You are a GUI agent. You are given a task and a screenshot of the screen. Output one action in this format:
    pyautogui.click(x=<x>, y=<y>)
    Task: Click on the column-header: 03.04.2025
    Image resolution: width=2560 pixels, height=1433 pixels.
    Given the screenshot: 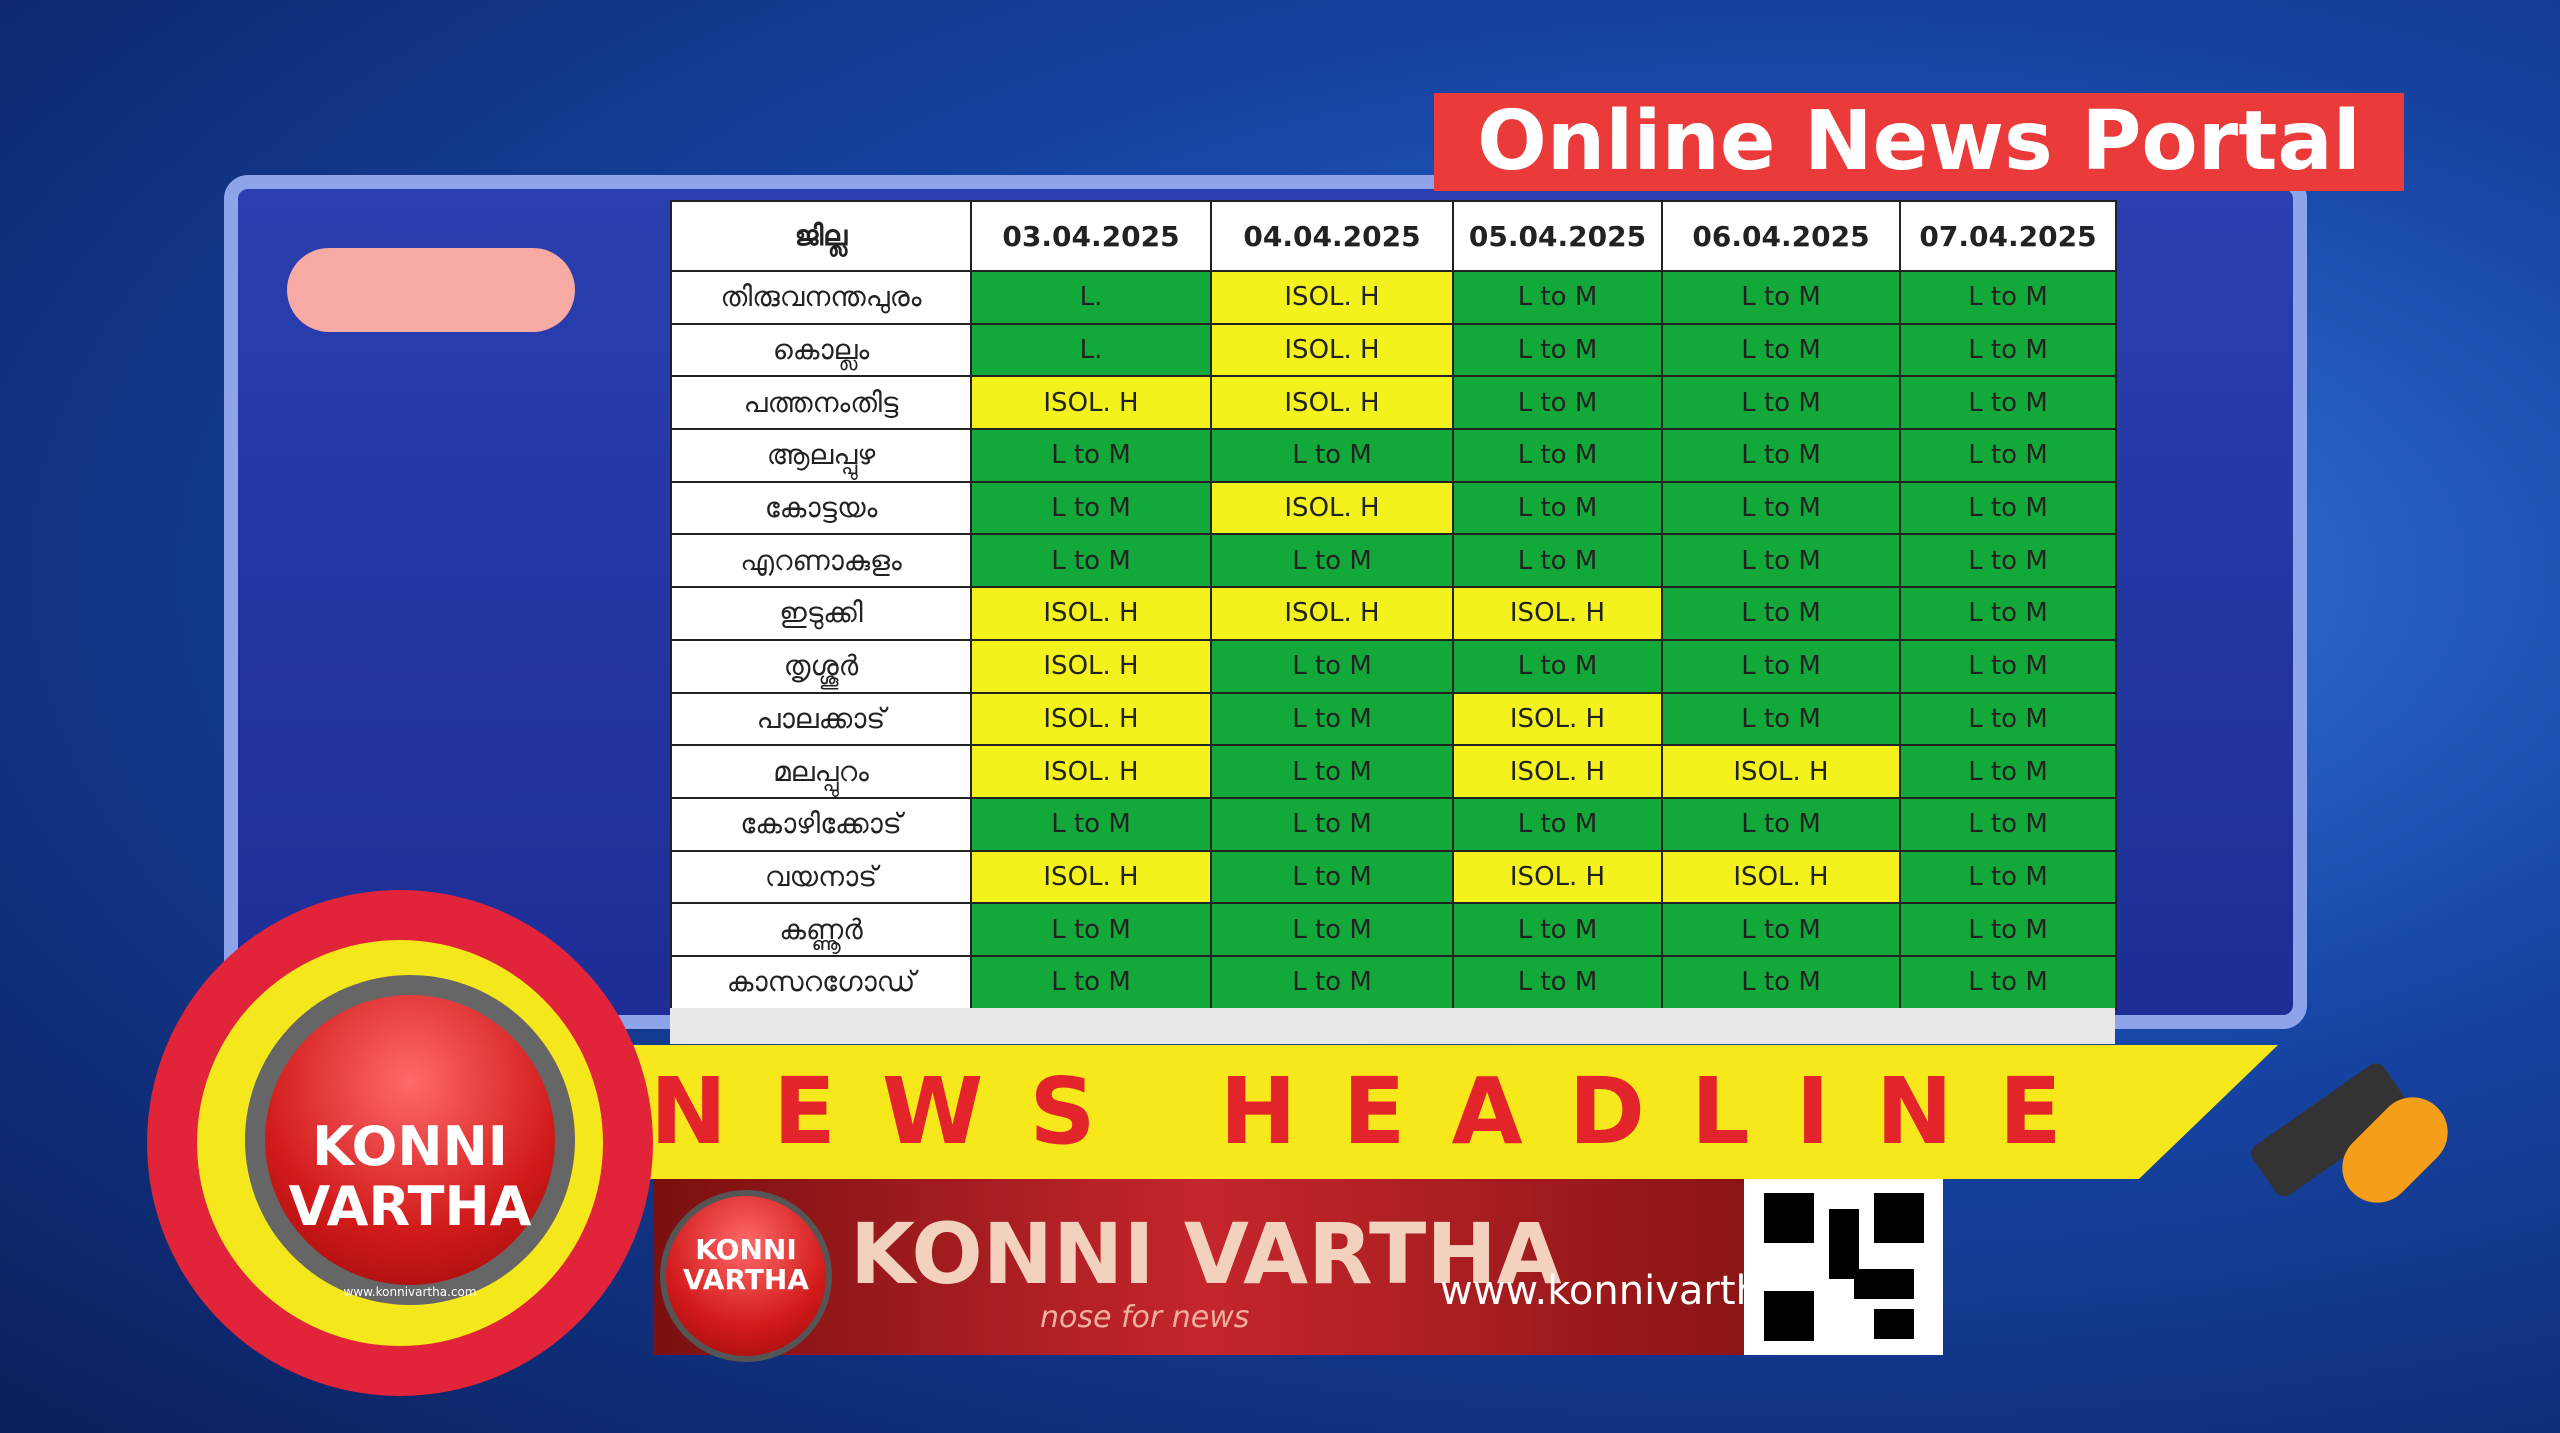 What is the action you would take?
    pyautogui.click(x=1091, y=236)
    